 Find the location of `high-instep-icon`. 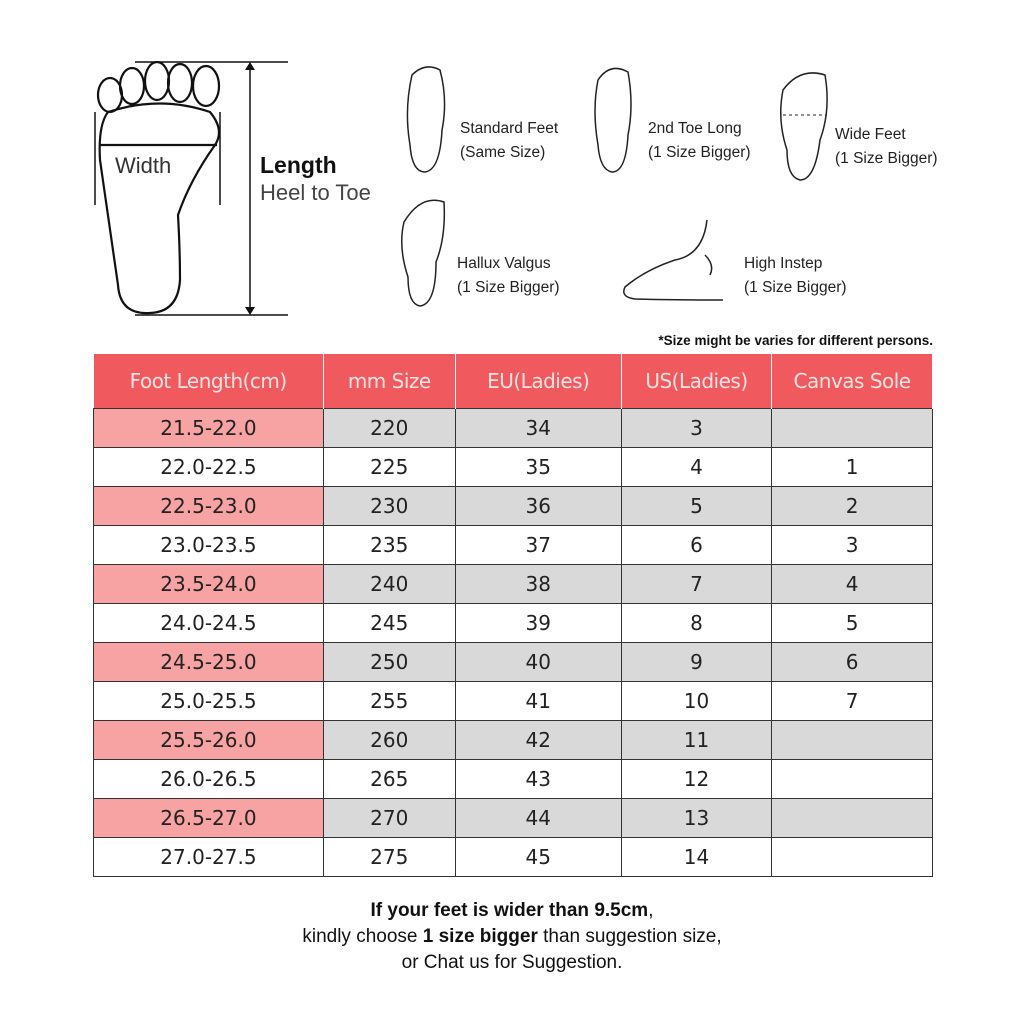

high-instep-icon is located at coordinates (673, 260).